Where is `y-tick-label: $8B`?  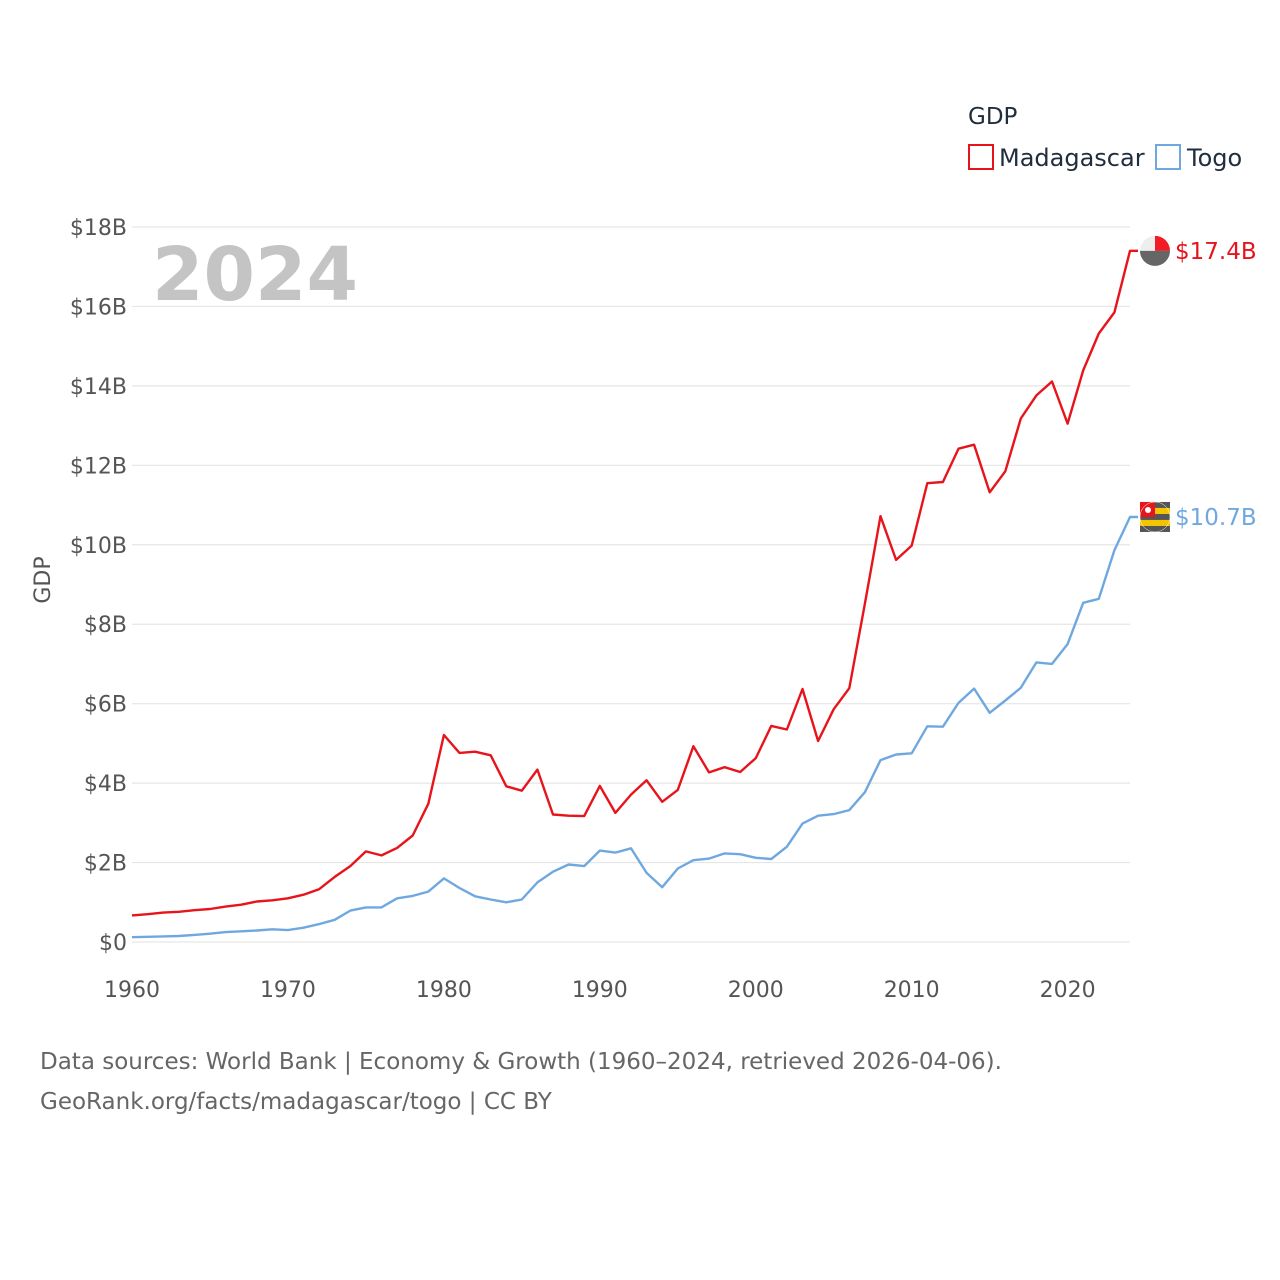
y-tick-label: $8B is located at coordinates (105, 625).